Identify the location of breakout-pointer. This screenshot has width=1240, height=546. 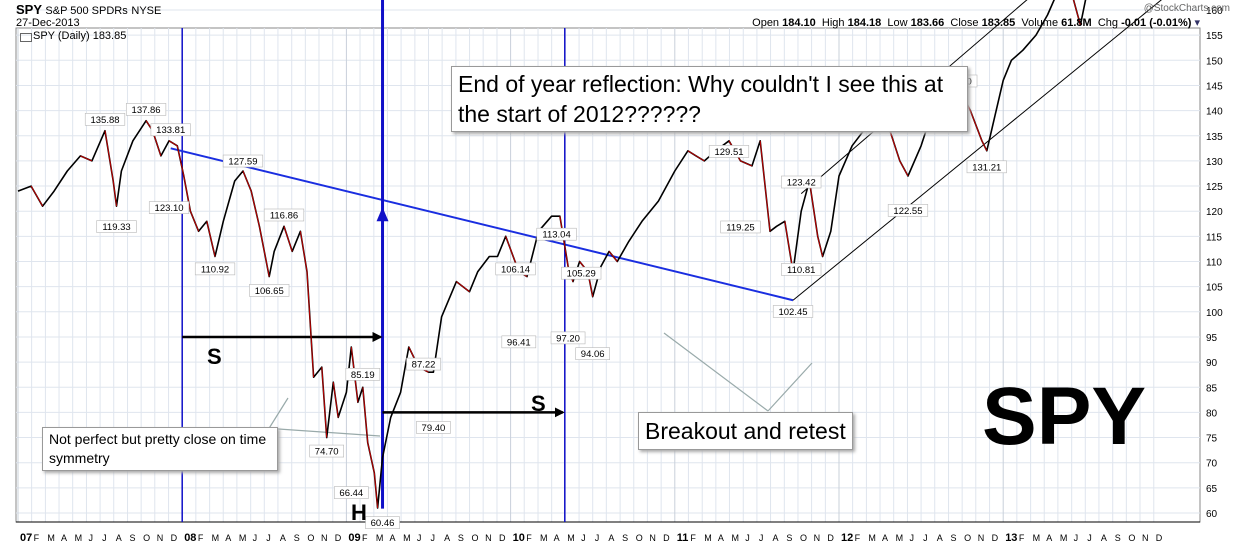
(716, 372).